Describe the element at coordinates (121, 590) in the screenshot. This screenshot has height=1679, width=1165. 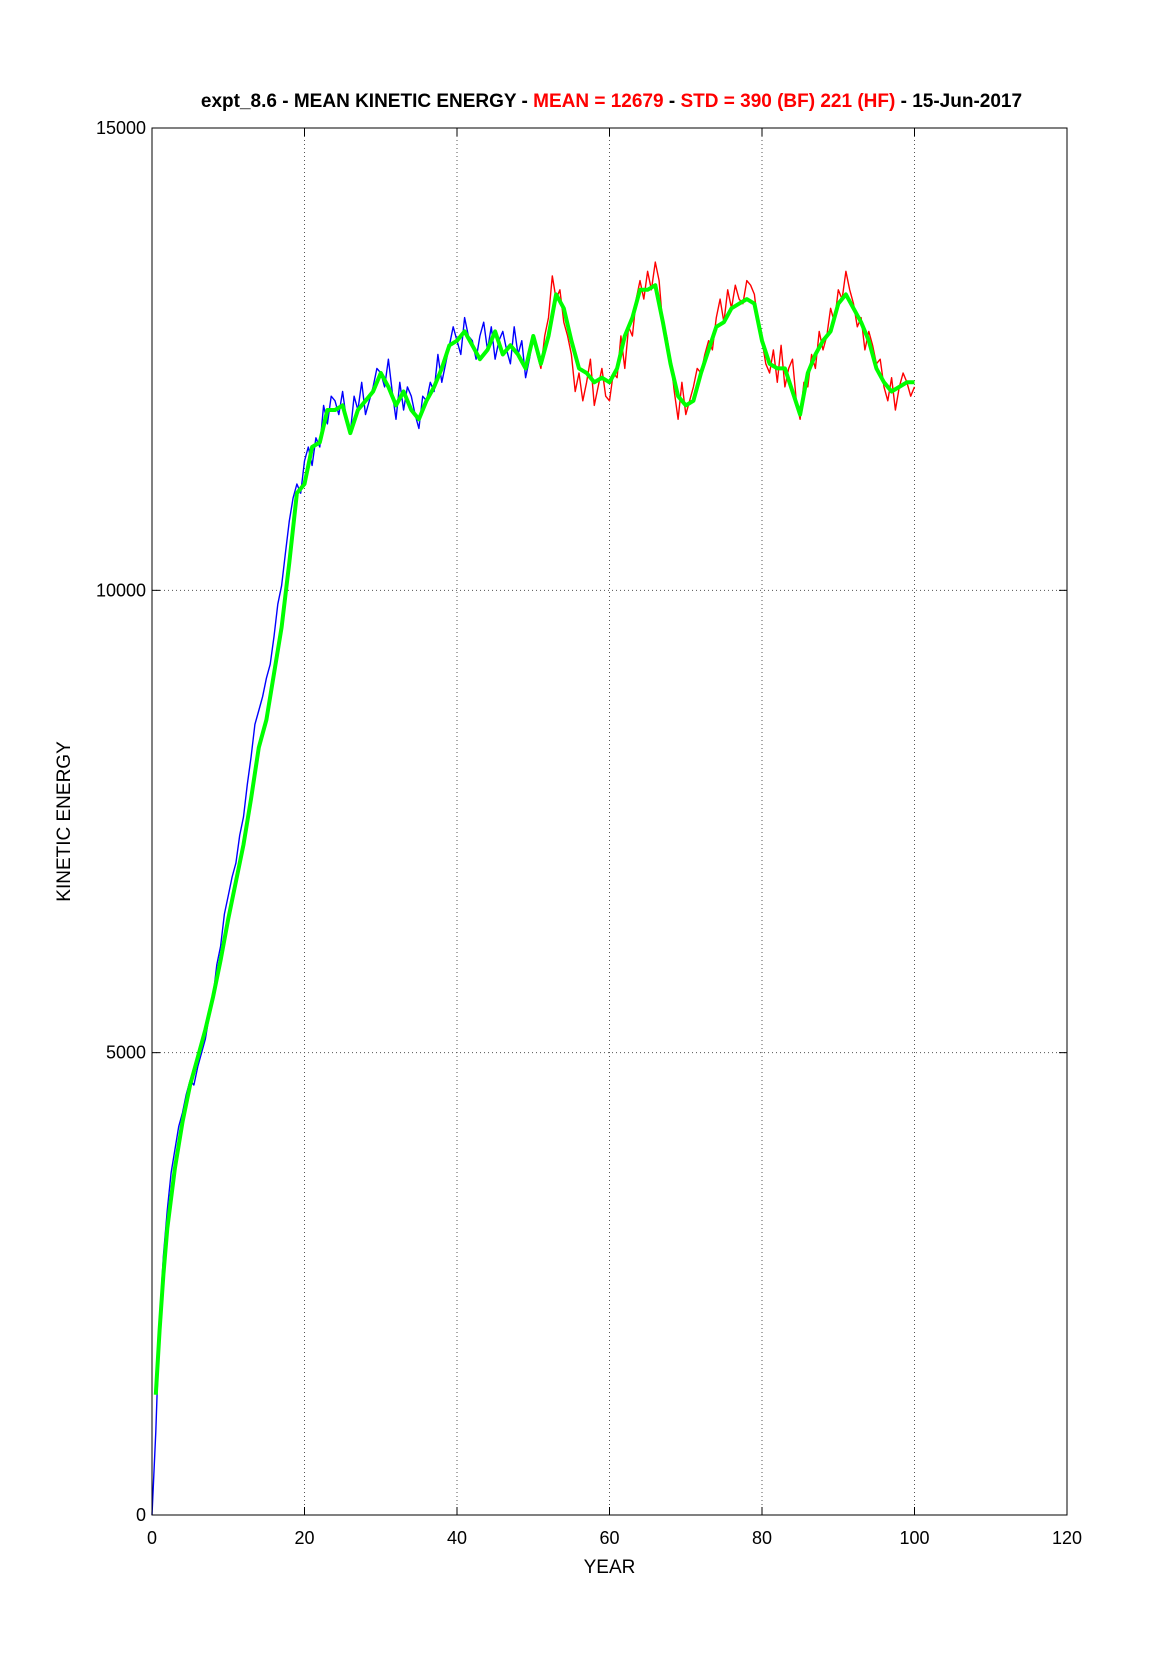
I see `y-tick-label: 10000` at that location.